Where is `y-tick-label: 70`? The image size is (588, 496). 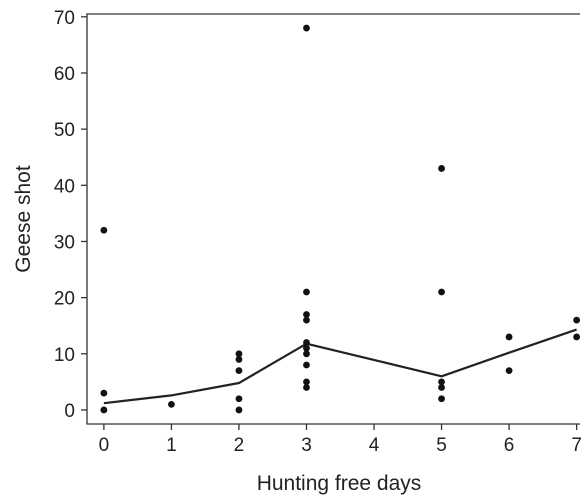 y-tick-label: 70 is located at coordinates (64, 18).